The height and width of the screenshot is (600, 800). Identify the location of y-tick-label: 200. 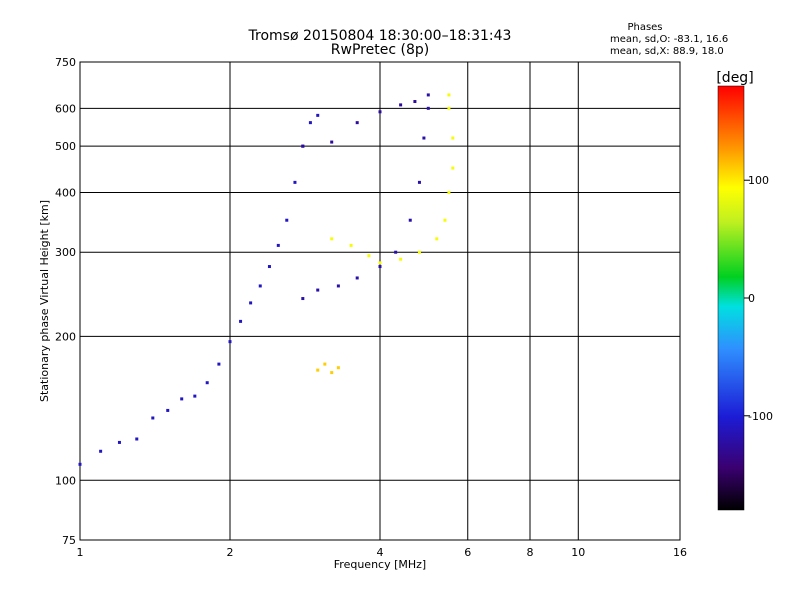
(65, 336).